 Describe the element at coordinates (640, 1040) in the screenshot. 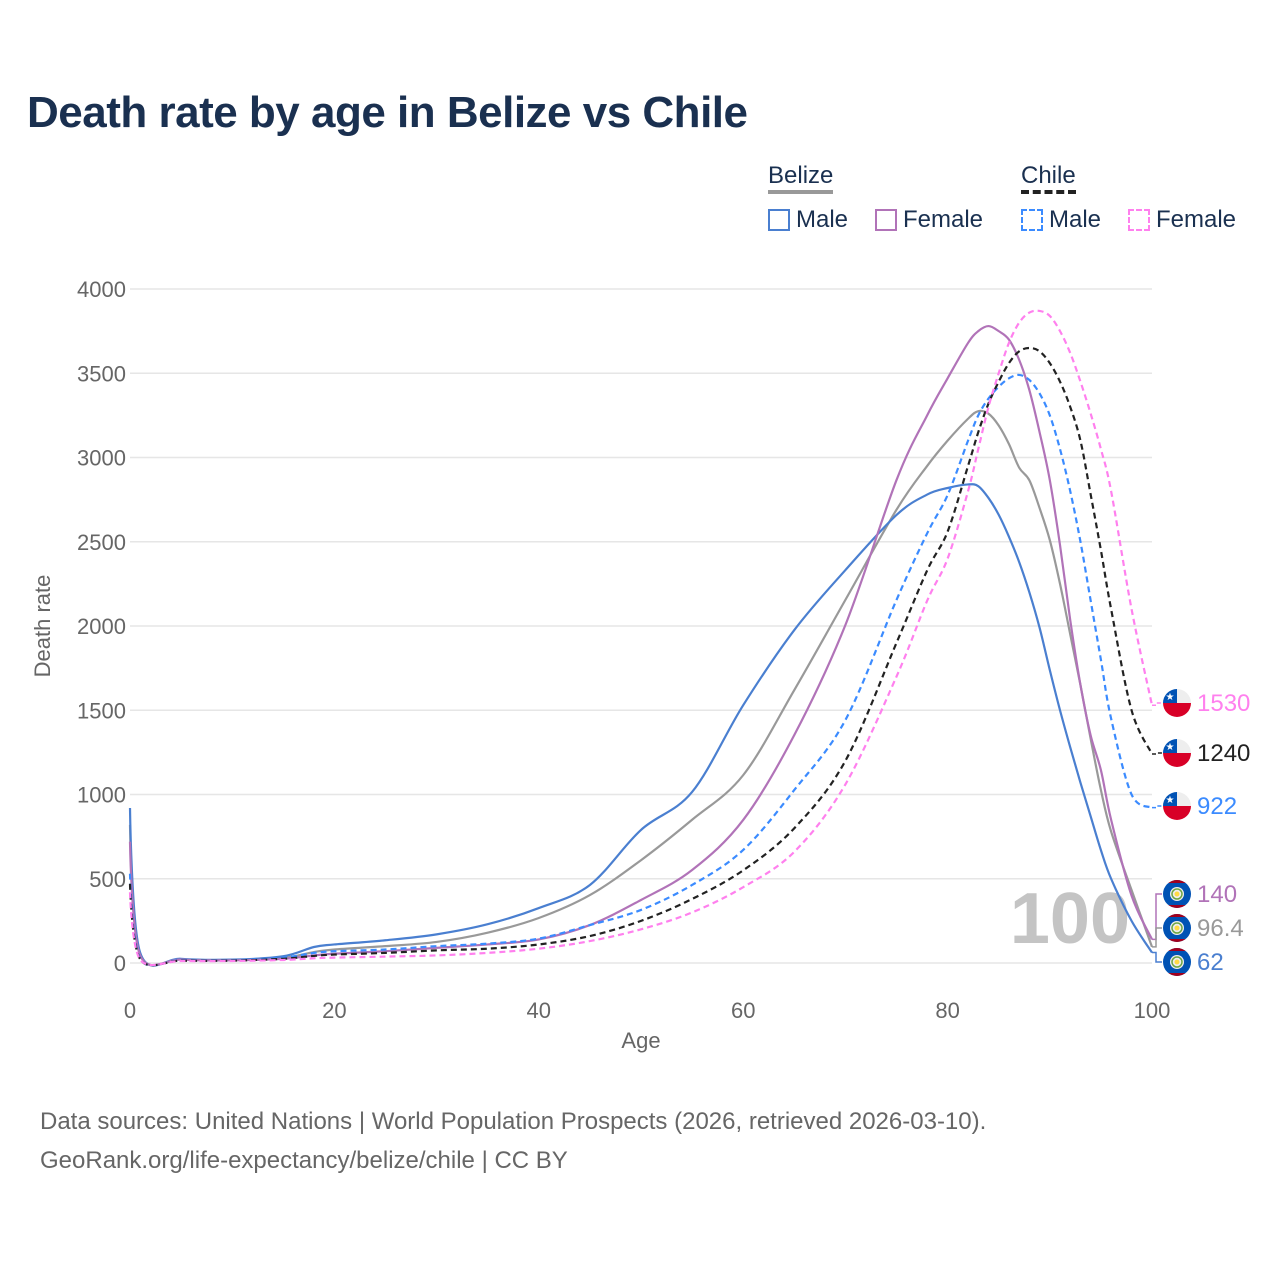

I see `x-axis-label: Age` at that location.